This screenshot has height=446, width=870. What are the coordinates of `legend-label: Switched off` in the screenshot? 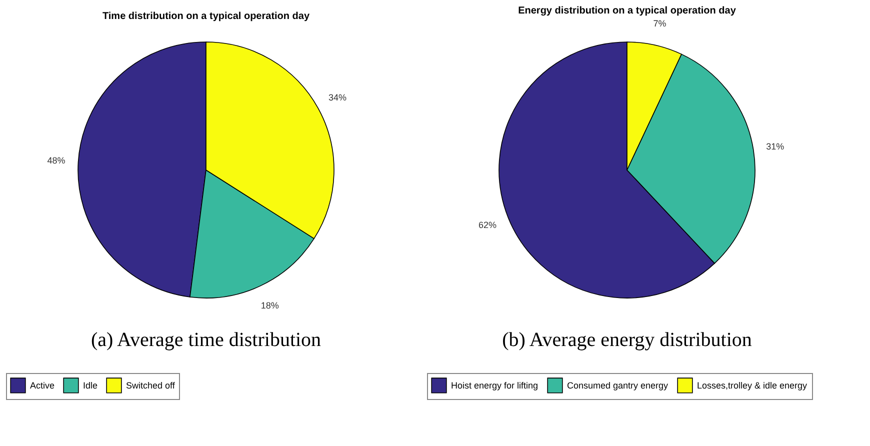 It's located at (151, 385).